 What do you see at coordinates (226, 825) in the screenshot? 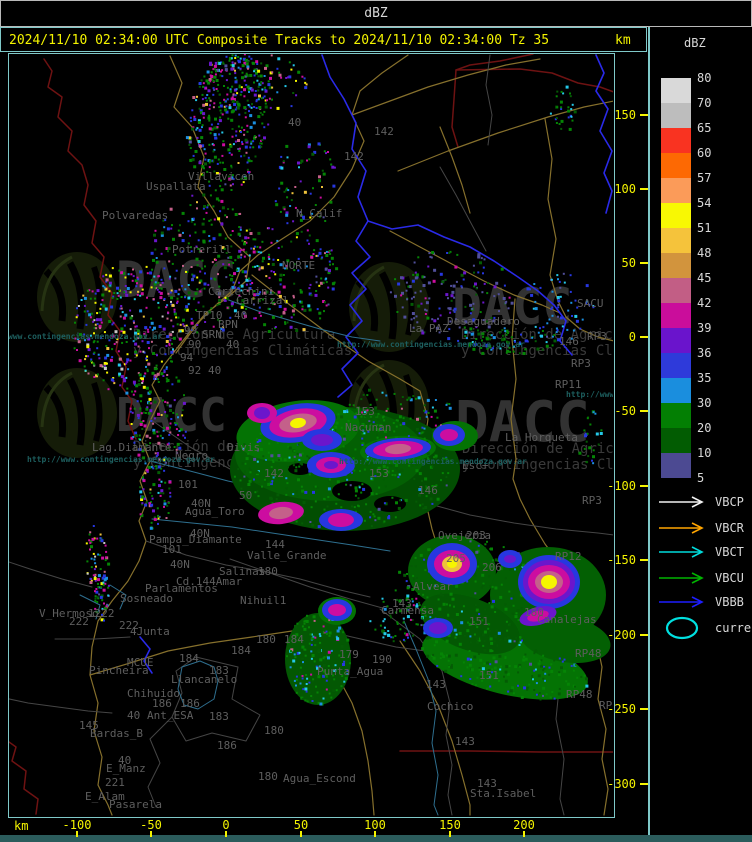
I see `x-axis-tick-label: 0` at bounding box center [226, 825].